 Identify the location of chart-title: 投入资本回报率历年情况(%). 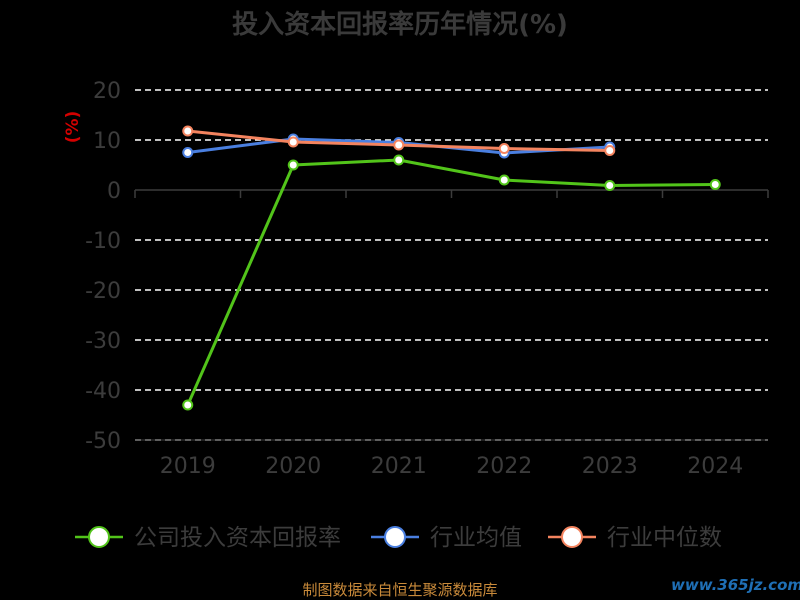
(400, 24).